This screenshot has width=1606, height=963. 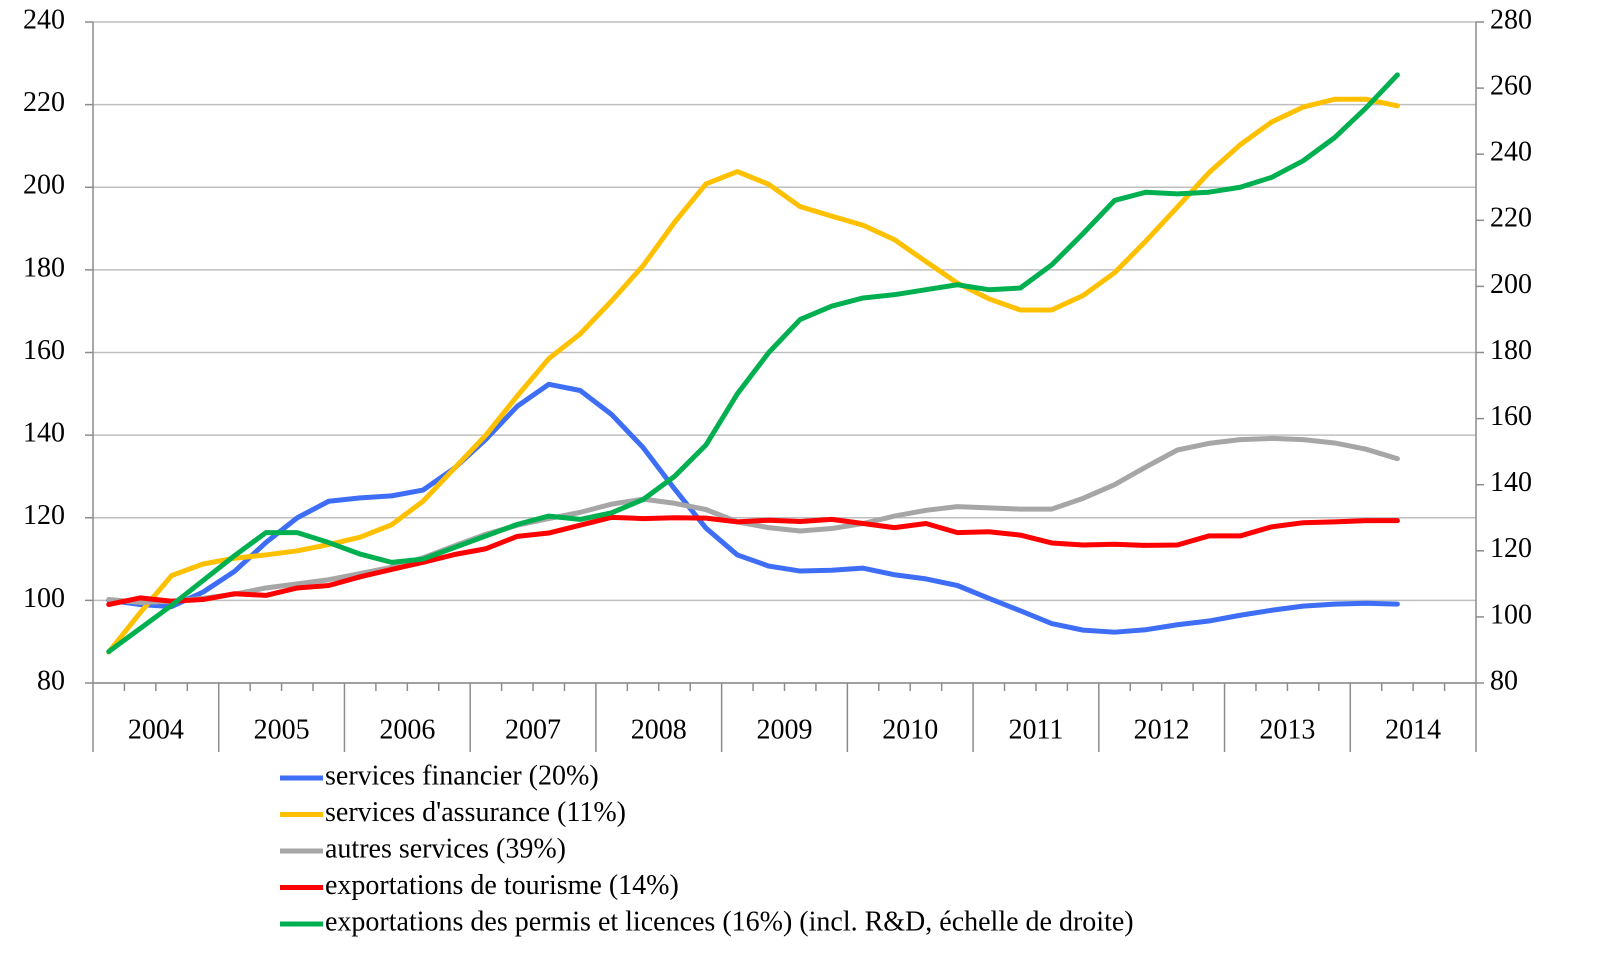 I want to click on y2-tick-label: 80, so click(x=1504, y=680).